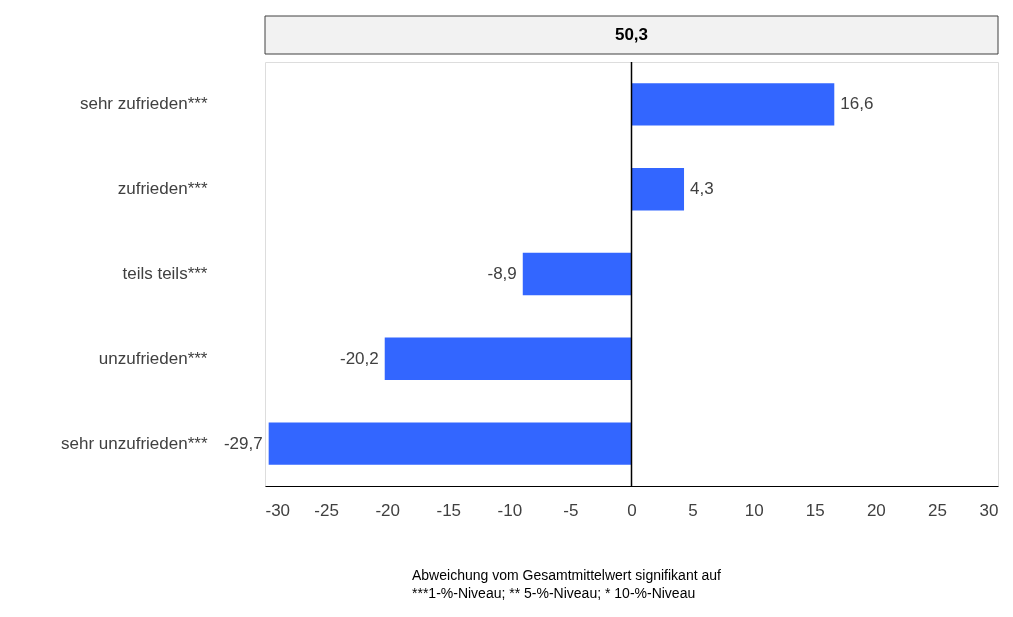 The height and width of the screenshot is (617, 1013). Describe the element at coordinates (554, 593) in the screenshot. I see `text: ***1-%-Niveau; ** 5-%-Niveau; * 10-%-Niveau` at that location.